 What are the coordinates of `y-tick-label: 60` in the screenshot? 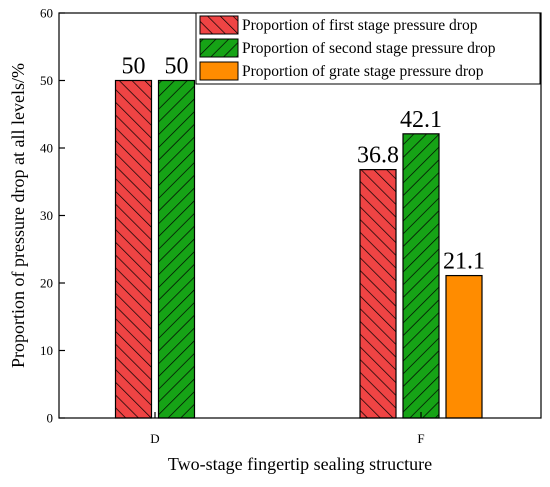 It's located at (46, 13).